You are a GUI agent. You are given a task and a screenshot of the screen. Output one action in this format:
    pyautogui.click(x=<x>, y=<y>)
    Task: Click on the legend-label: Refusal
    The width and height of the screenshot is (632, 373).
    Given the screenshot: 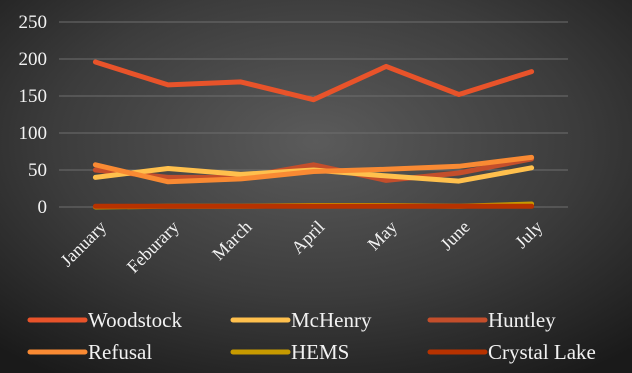 What is the action you would take?
    pyautogui.click(x=120, y=352)
    